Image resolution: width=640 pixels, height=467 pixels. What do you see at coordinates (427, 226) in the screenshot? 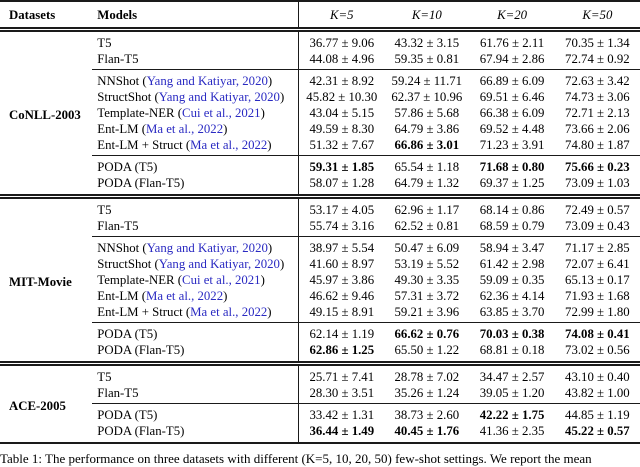
I see `score-cell: 62.52 ± 0.81` at bounding box center [427, 226].